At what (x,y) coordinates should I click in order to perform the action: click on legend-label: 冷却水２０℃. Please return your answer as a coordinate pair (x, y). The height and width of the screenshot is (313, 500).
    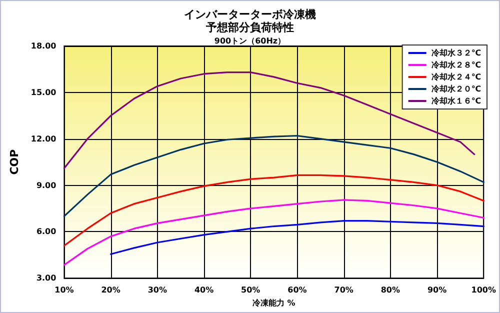
    Looking at the image, I should click on (456, 89).